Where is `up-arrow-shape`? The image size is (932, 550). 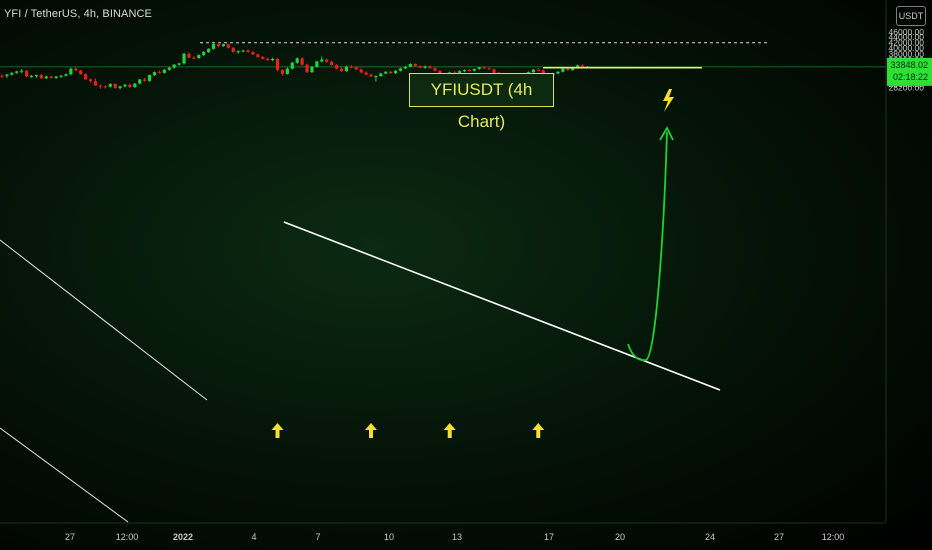 up-arrow-shape is located at coordinates (371, 430).